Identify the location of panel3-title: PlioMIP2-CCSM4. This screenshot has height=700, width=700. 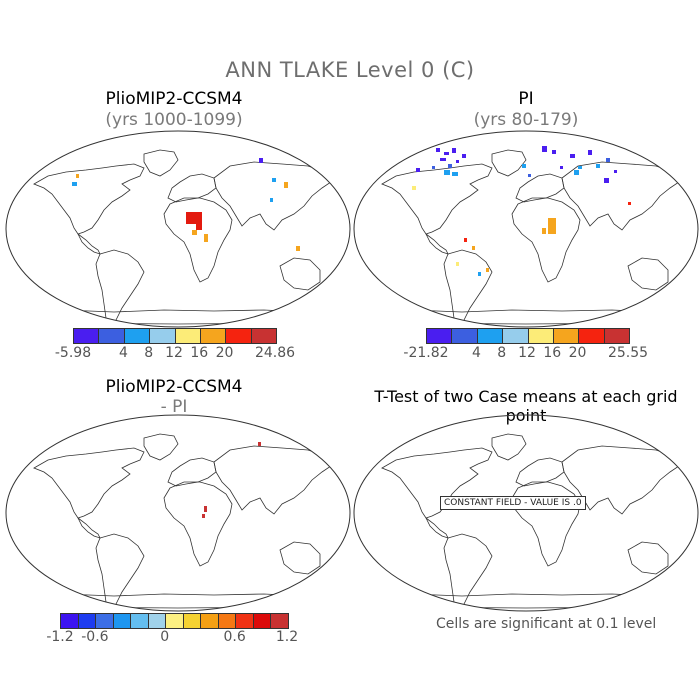
(174, 387).